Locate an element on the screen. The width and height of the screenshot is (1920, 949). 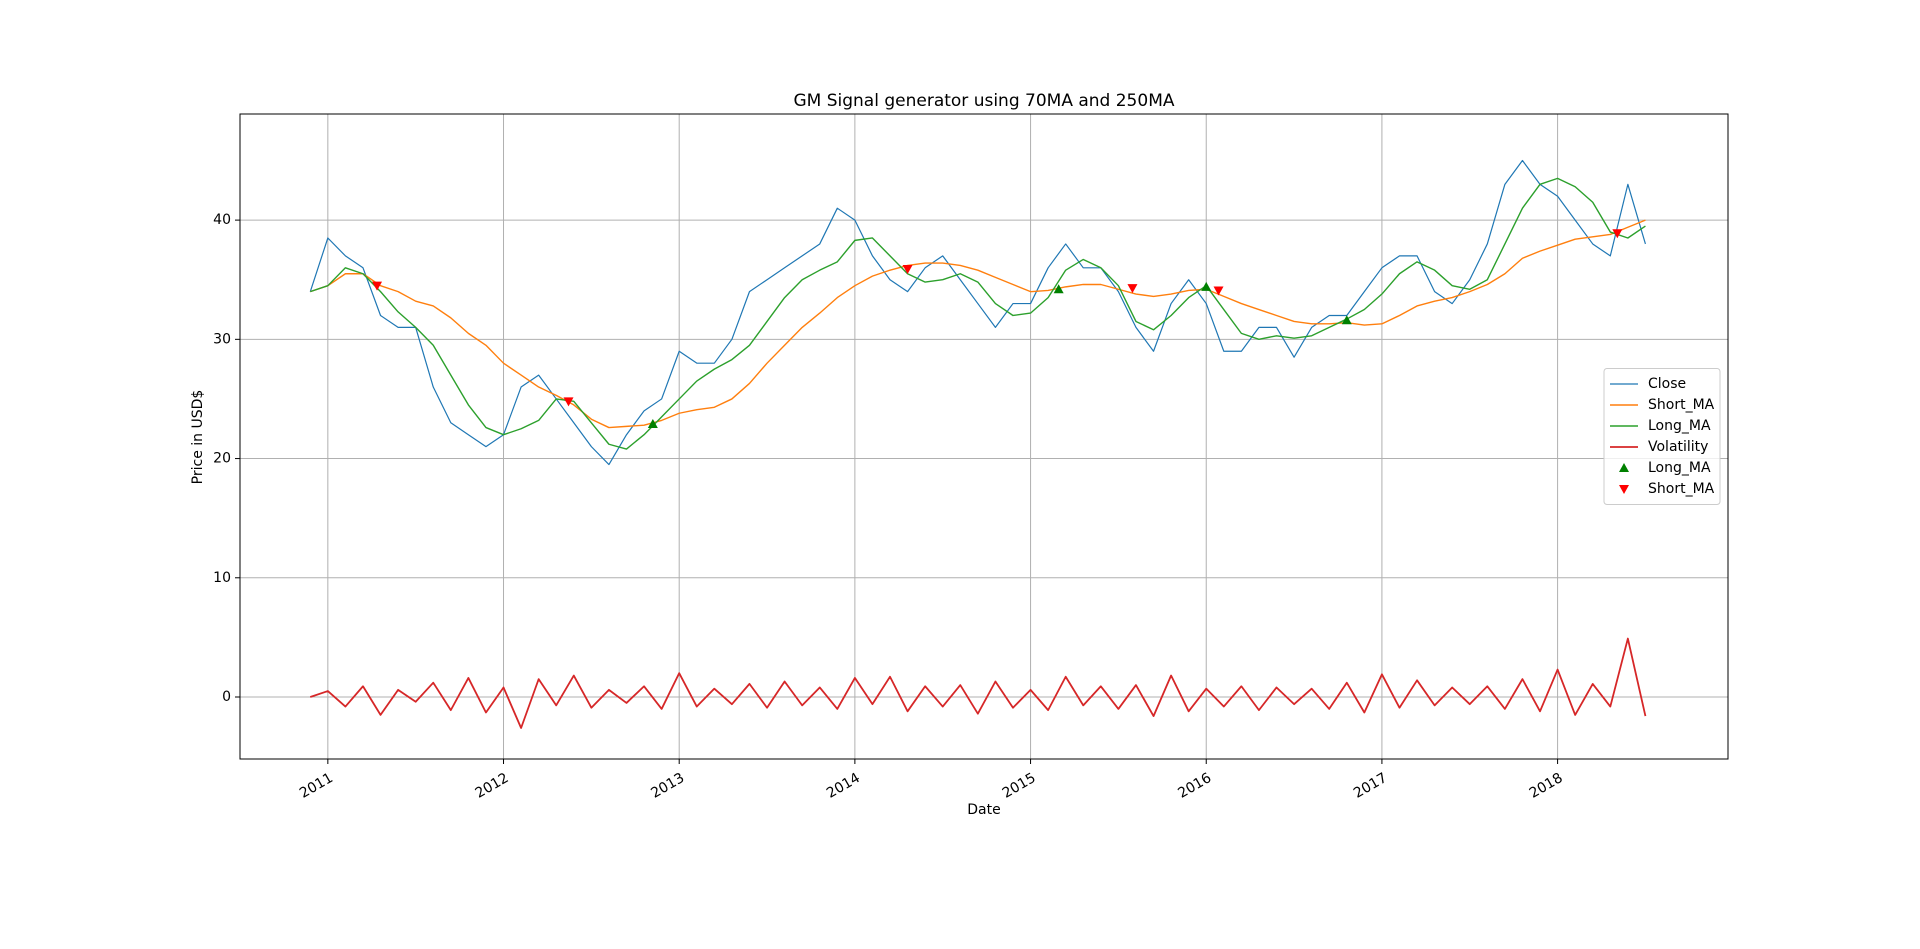
legend-box is located at coordinates (1662, 436).